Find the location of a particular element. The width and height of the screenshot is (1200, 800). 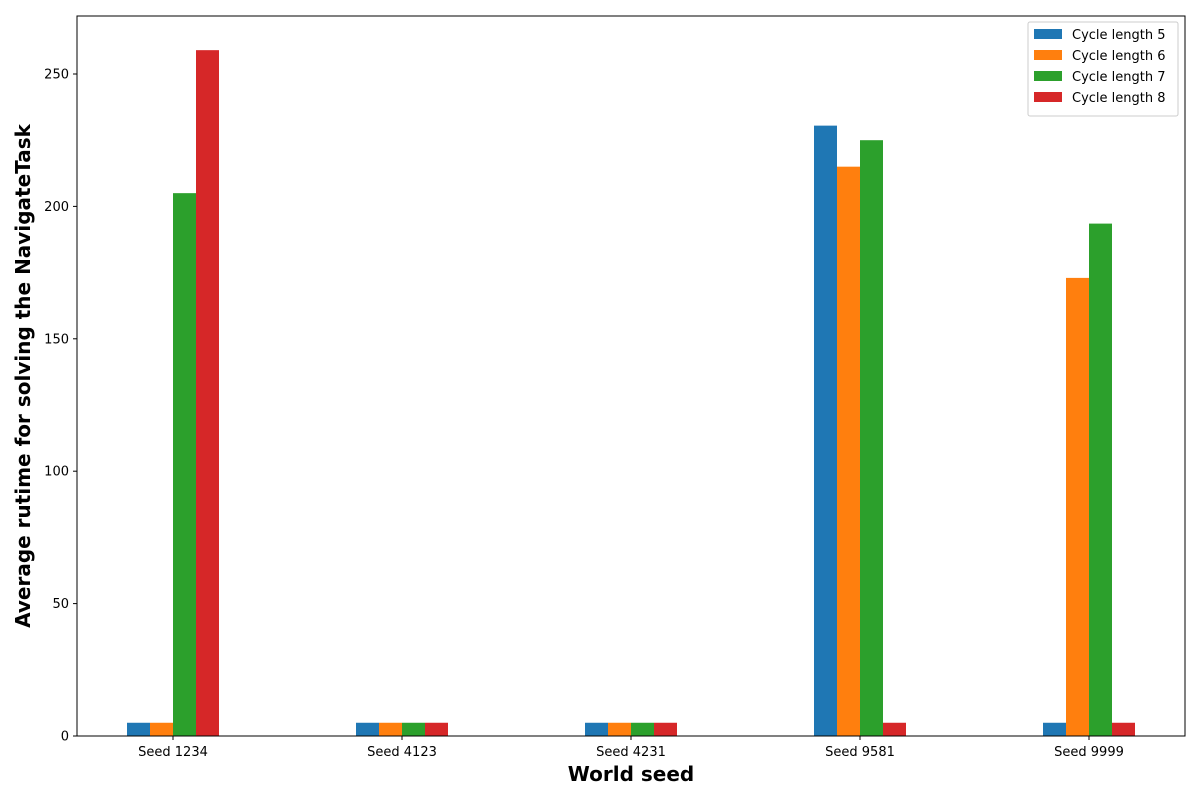

x-tick-label: Seed 9999 is located at coordinates (1089, 752).